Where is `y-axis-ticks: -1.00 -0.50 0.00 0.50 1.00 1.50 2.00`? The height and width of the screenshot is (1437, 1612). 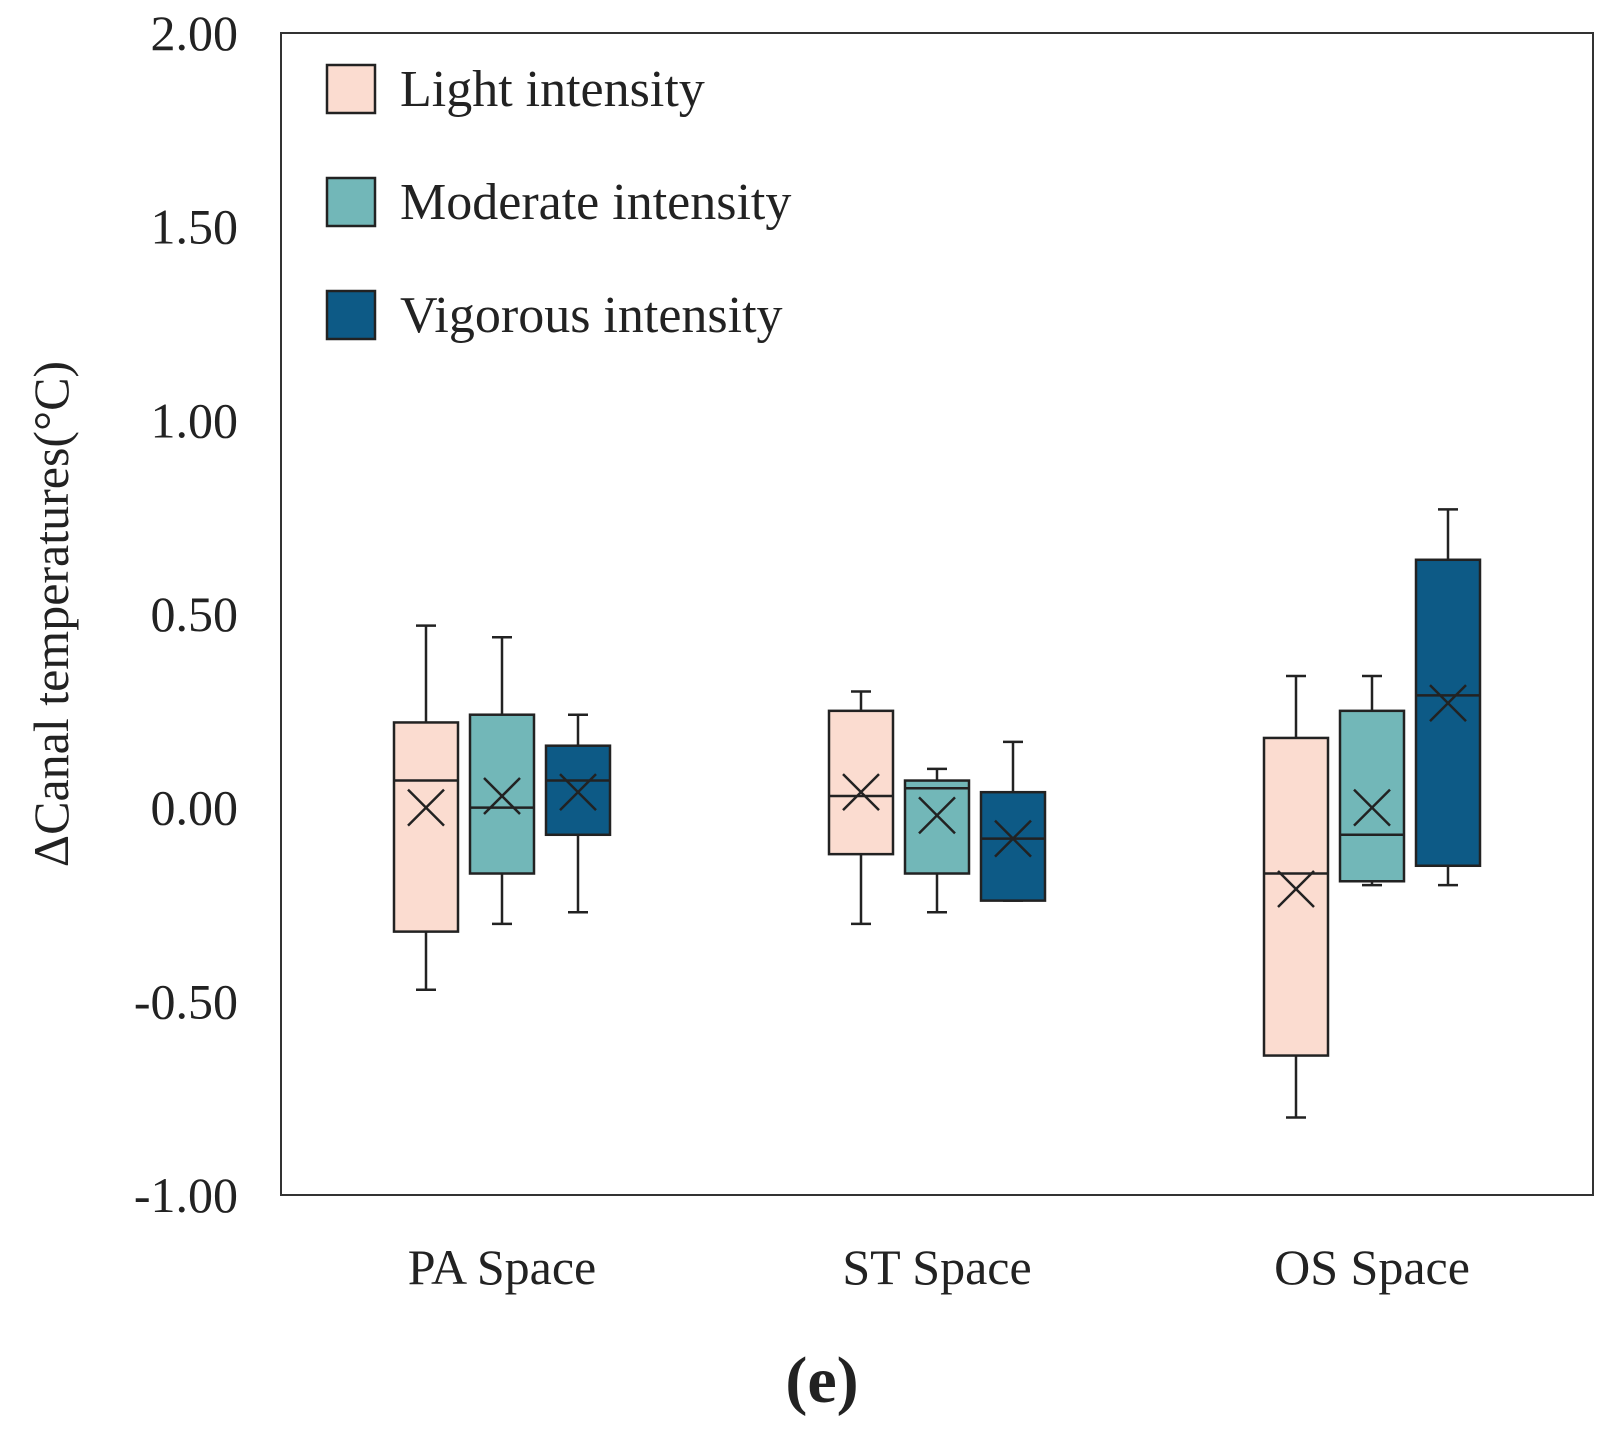 y-axis-ticks: -1.00 -0.50 0.00 0.50 1.00 1.50 2.00 is located at coordinates (186, 614).